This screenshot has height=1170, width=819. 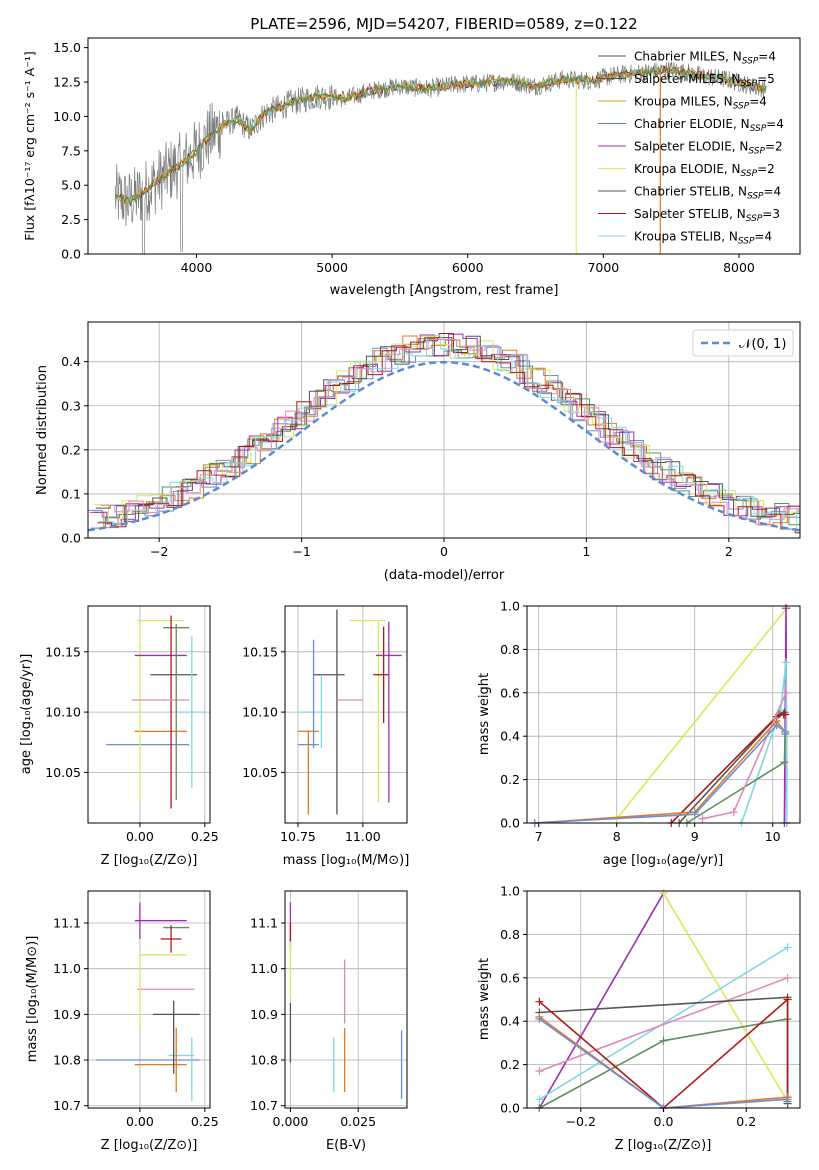 I want to click on x-tick-label: −0.2, so click(x=581, y=1121).